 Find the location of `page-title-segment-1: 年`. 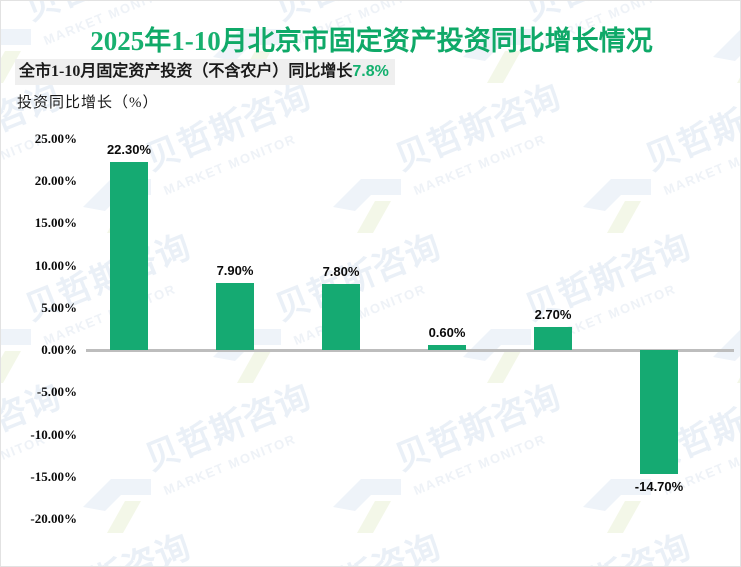

page-title-segment-1: 年 is located at coordinates (158, 41).